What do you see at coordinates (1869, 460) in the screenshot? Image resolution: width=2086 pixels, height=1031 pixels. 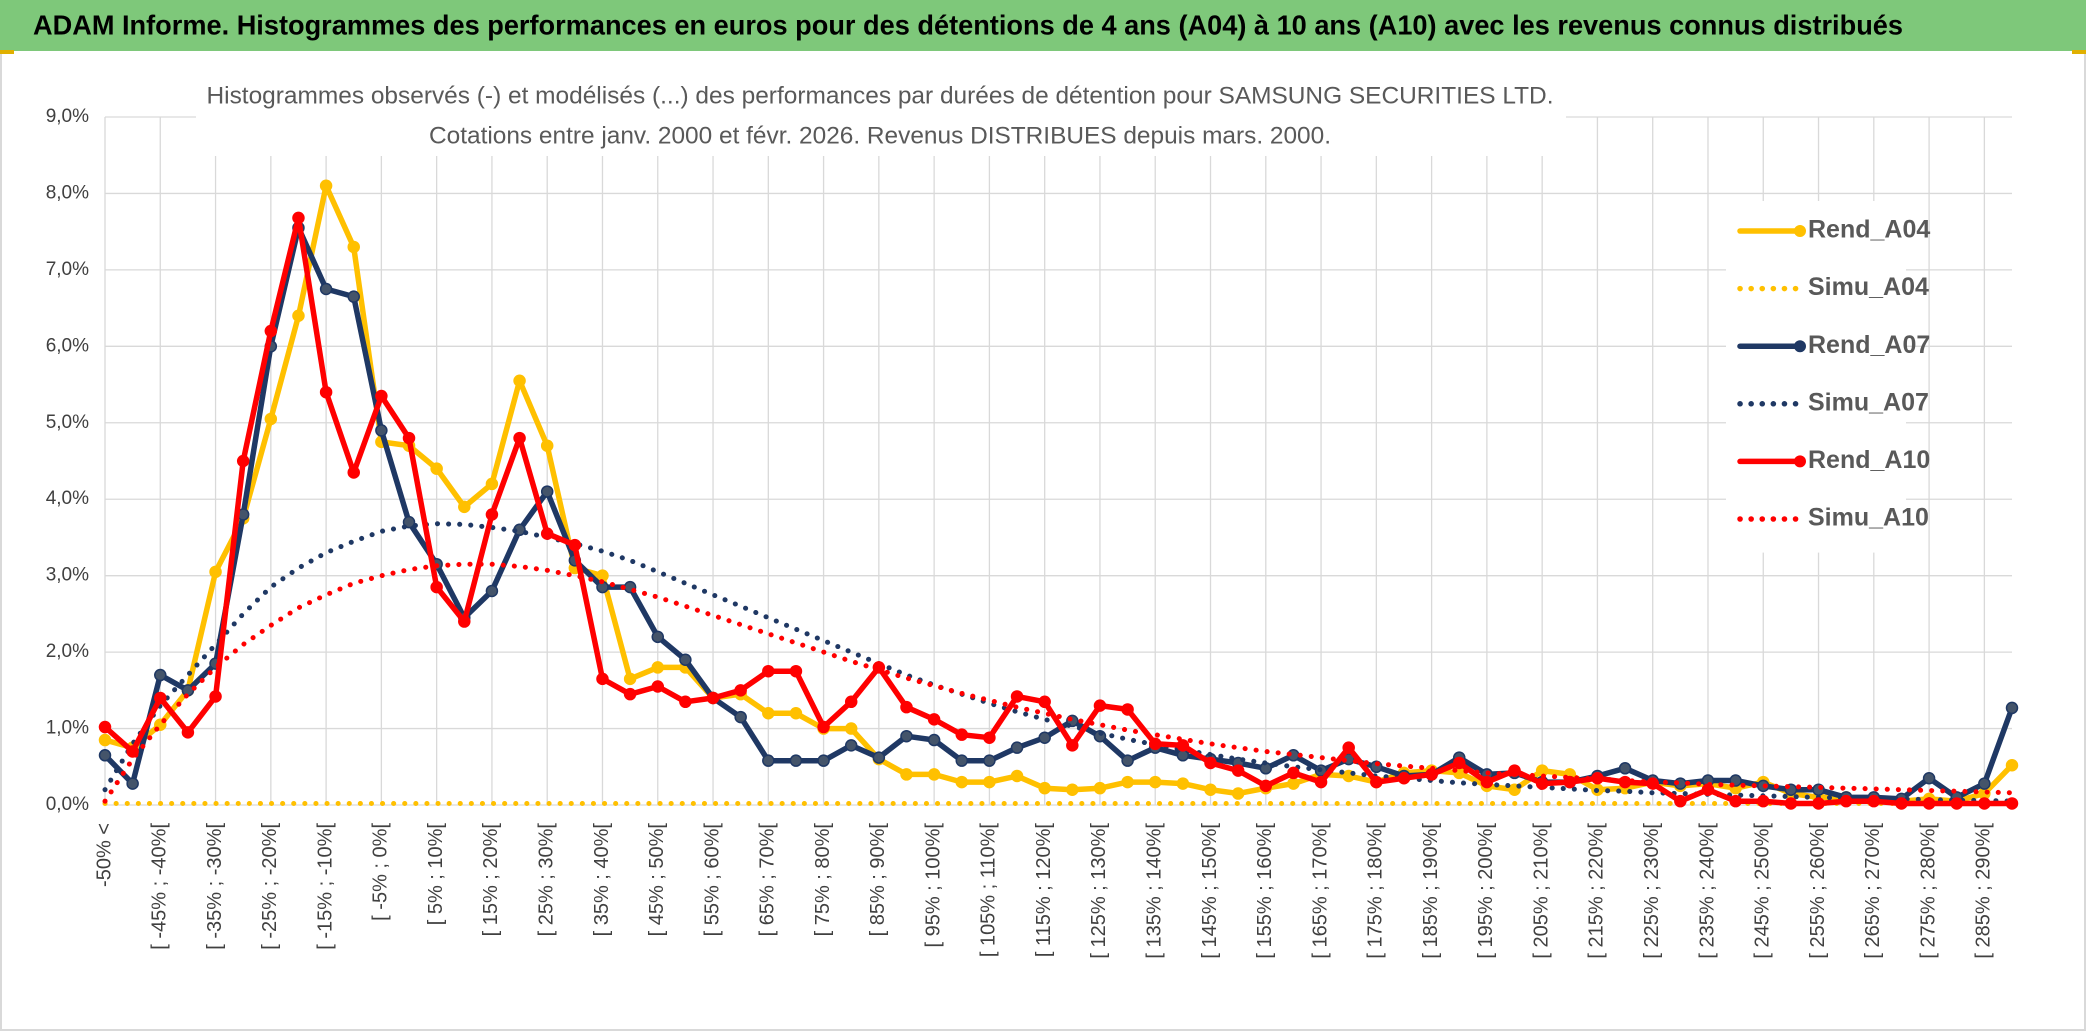 I see `legend-label: Rend_A10` at bounding box center [1869, 460].